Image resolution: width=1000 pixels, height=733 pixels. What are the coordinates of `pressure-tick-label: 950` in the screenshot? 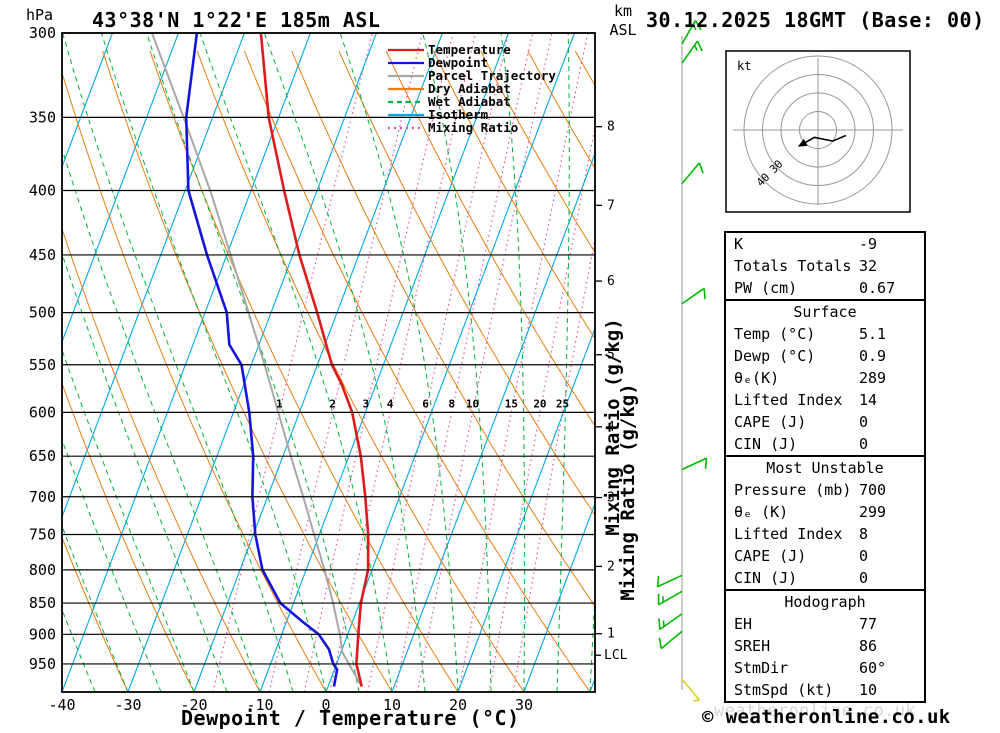 It's located at (42, 664).